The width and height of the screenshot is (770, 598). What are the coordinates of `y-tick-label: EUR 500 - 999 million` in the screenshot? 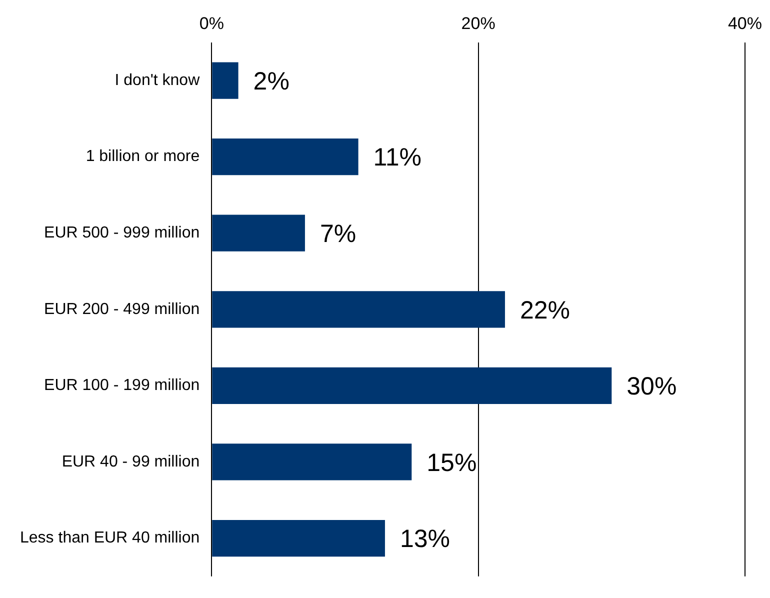 It's located at (122, 233).